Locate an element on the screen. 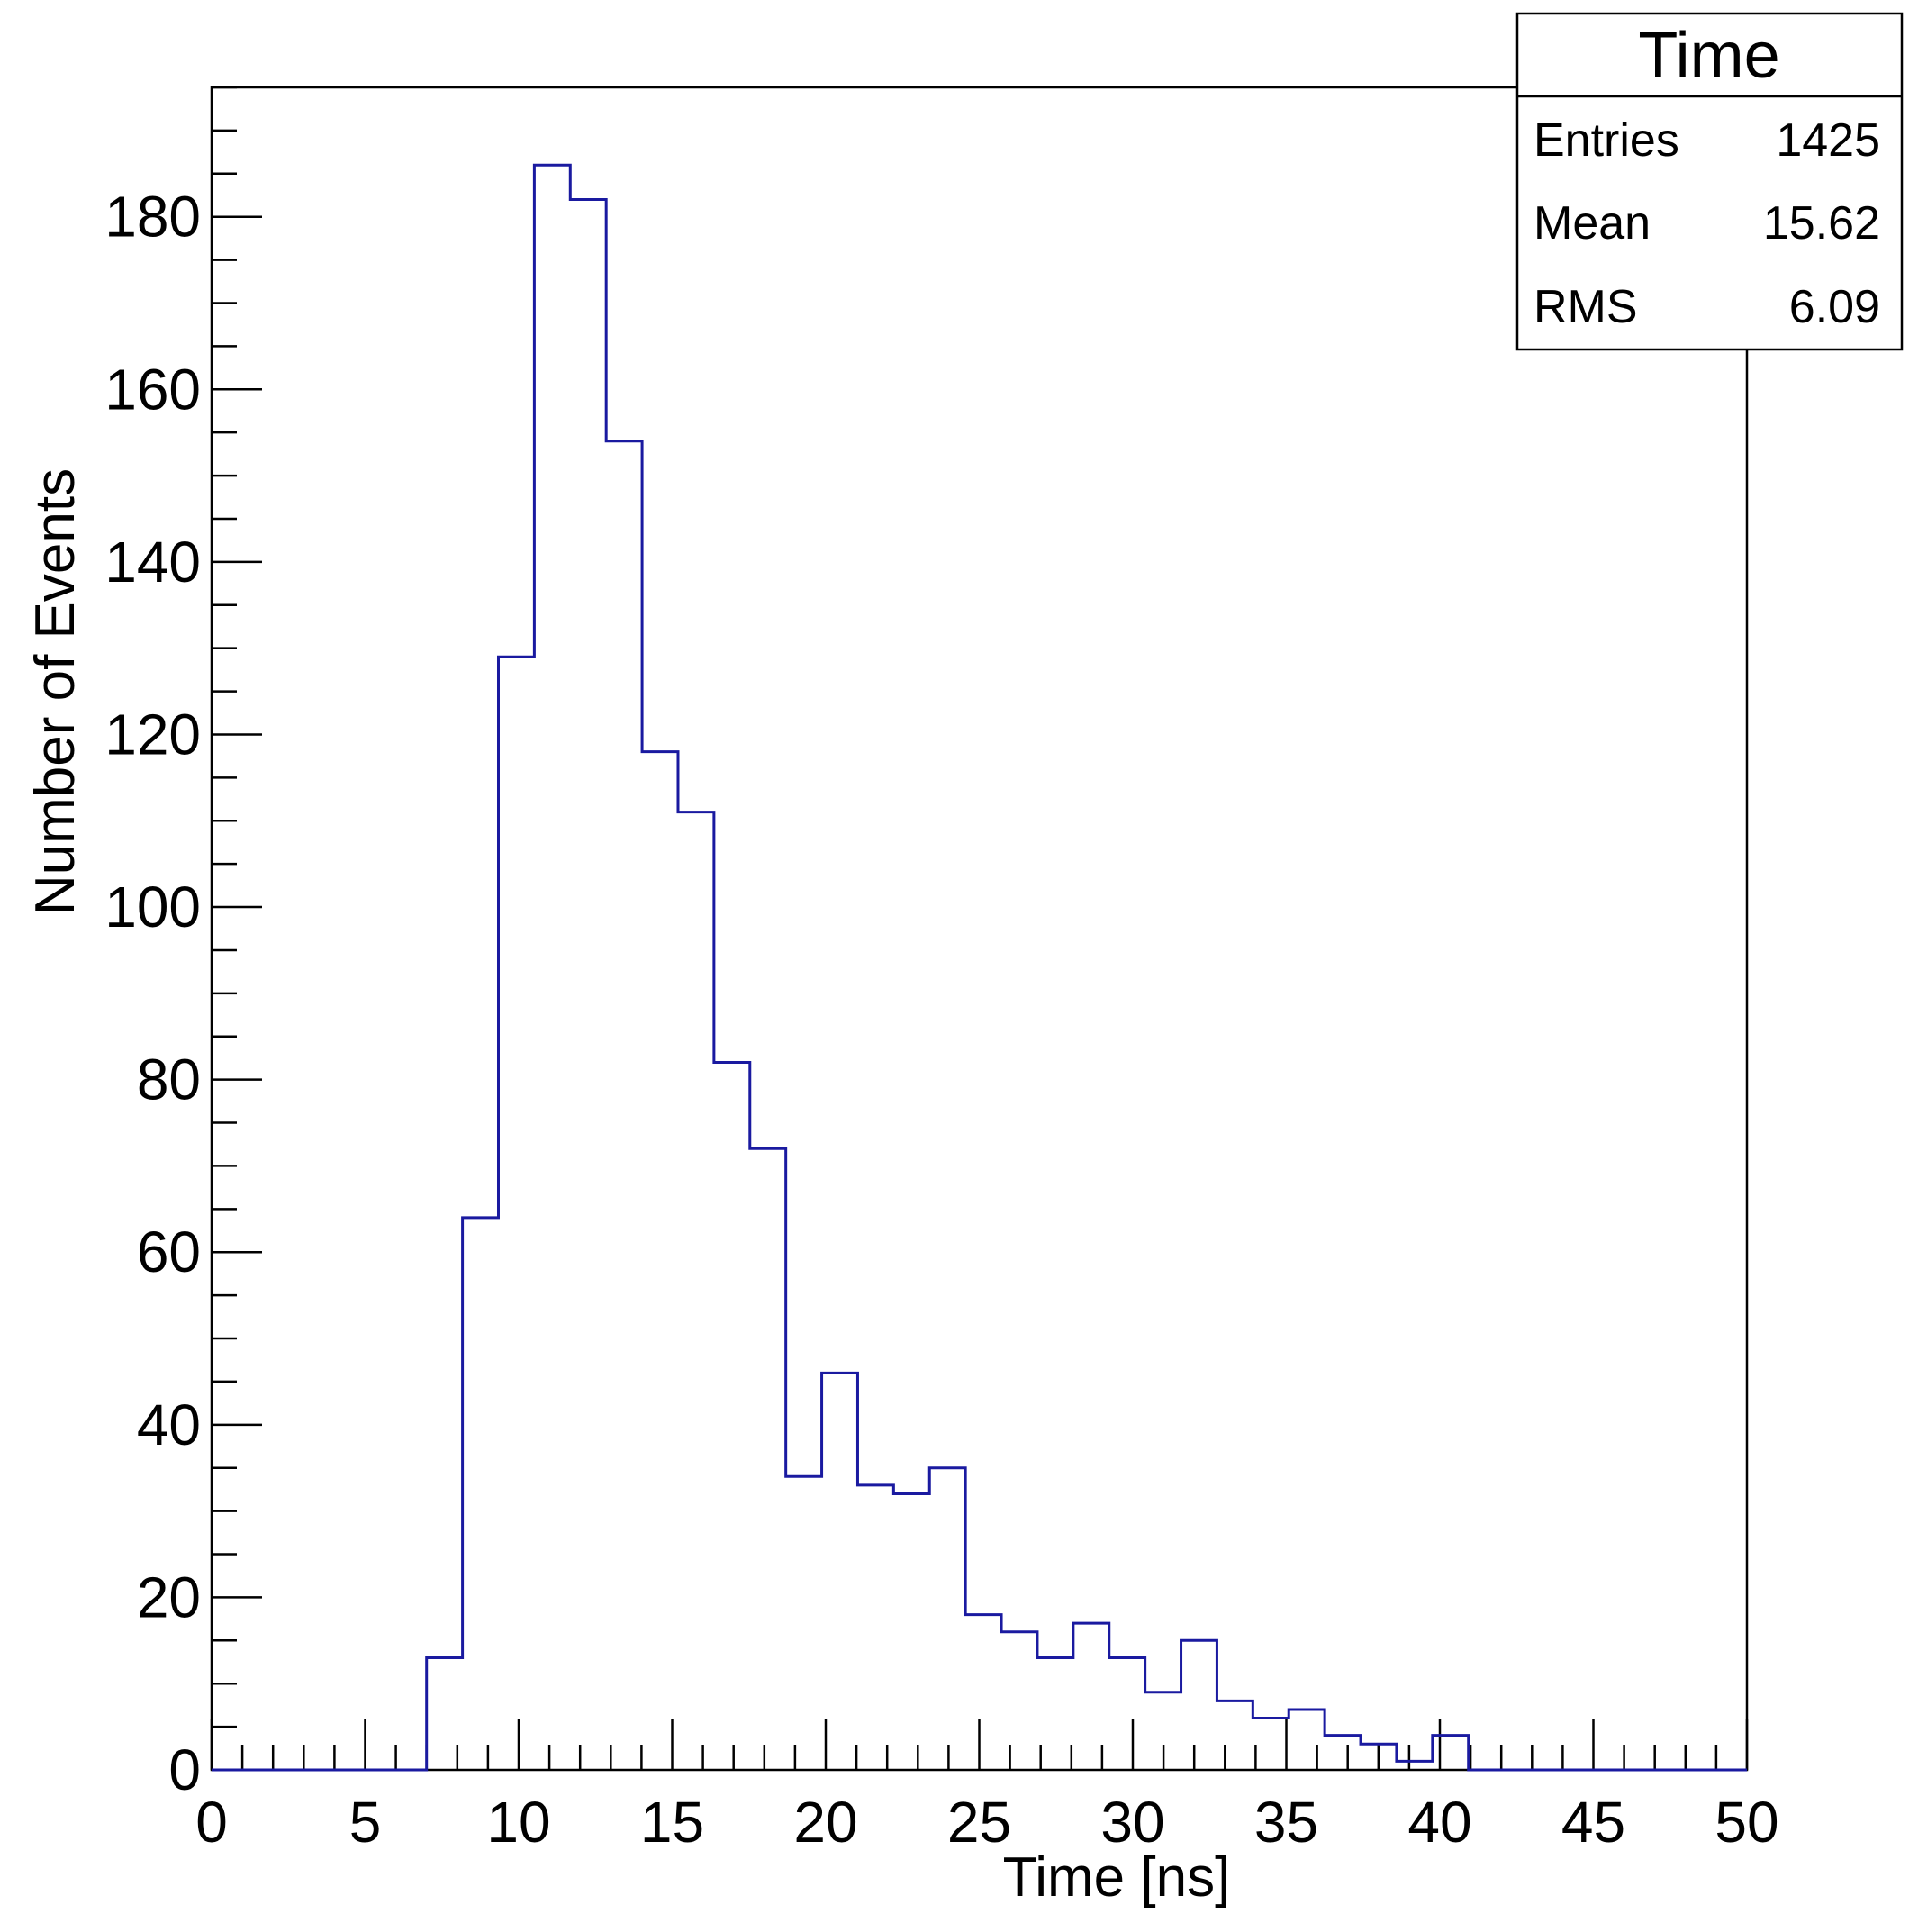 The width and height of the screenshot is (1909, 1932). y-tick-label: 120 is located at coordinates (152, 734).